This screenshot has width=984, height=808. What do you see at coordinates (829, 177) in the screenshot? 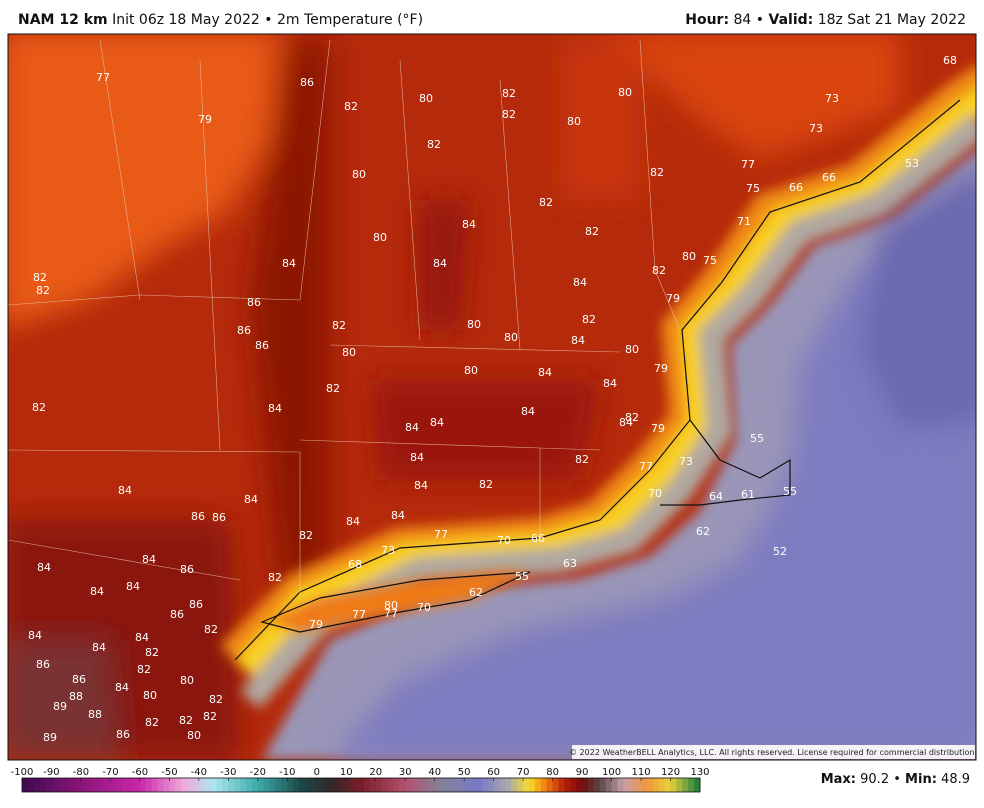
I see `temperature-label: 66` at bounding box center [829, 177].